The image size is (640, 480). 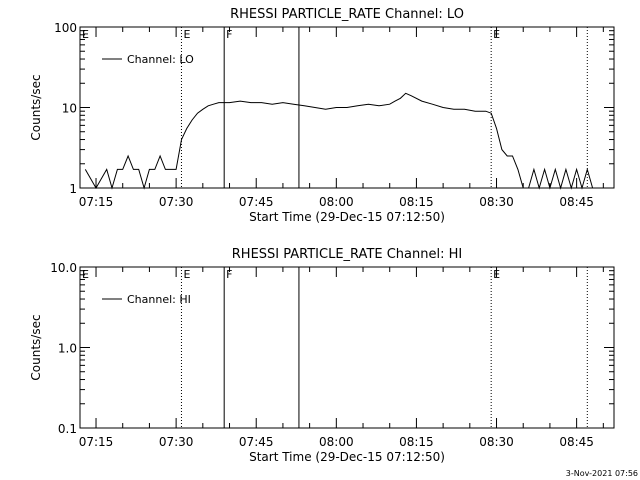 What do you see at coordinates (65, 28) in the screenshot?
I see `y-tick-label: 100` at bounding box center [65, 28].